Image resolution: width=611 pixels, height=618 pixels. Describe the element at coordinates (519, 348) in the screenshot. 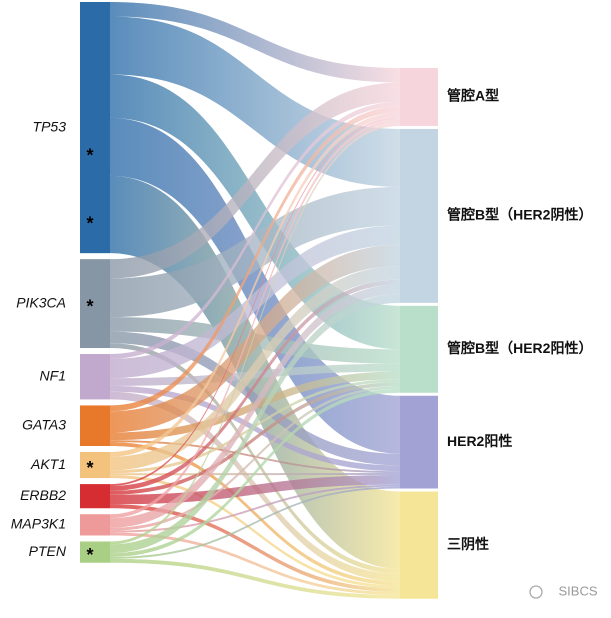

I see `target-label: 管腔B型（HER2阳性）` at that location.